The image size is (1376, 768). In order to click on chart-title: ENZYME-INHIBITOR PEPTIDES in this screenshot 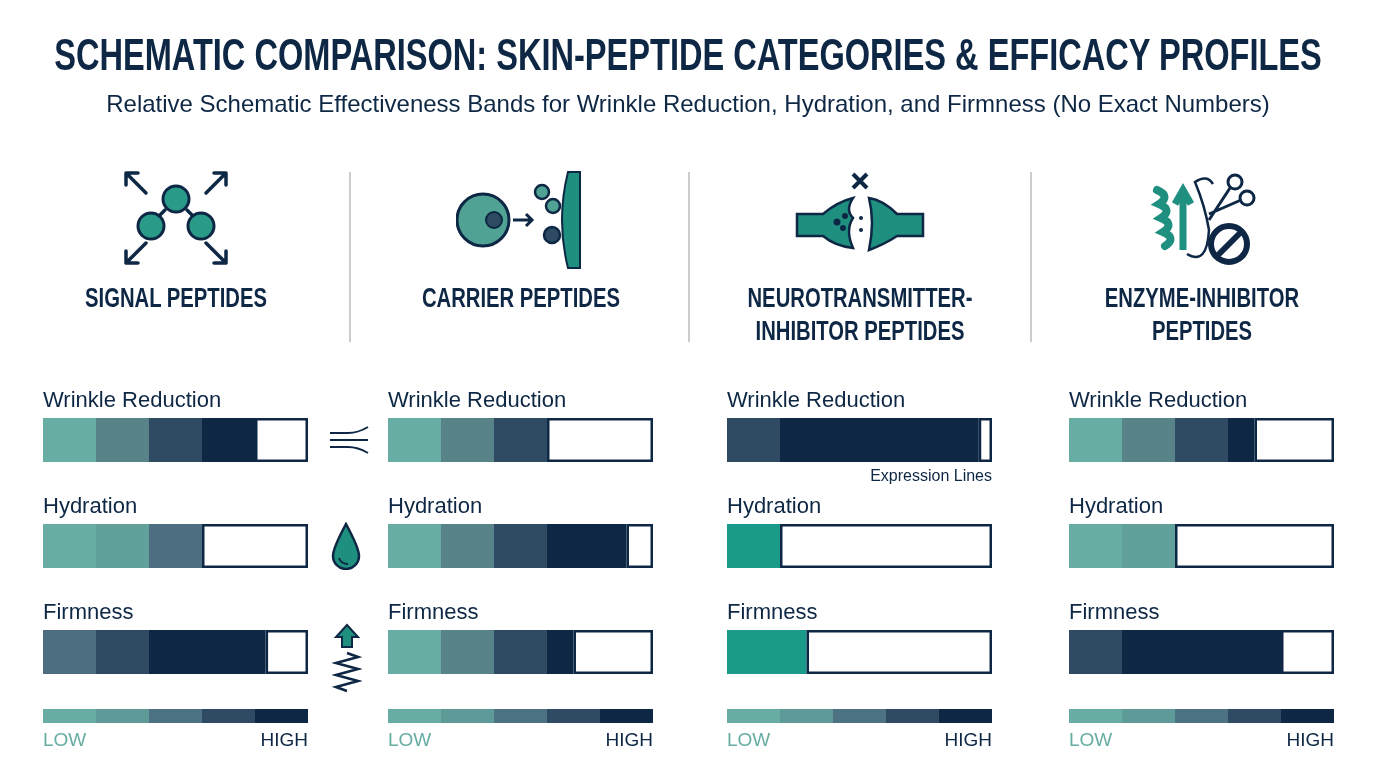, I will do `click(1201, 315)`.